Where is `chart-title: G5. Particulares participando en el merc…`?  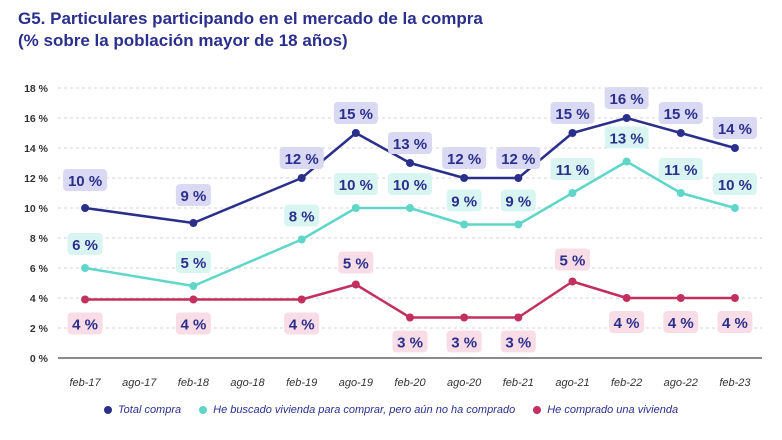 chart-title: G5. Particulares participando en el merc… is located at coordinates (250, 30).